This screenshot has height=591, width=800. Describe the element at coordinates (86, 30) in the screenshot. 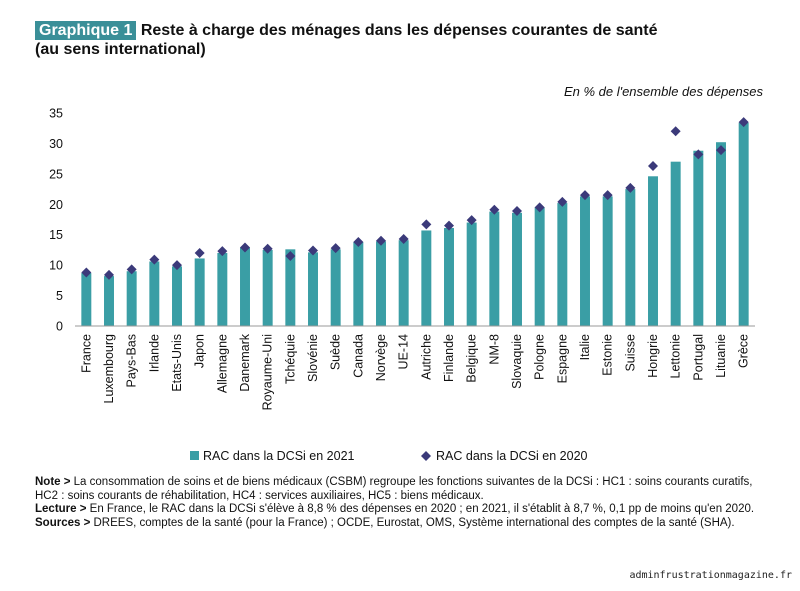

I see `figure-badge: Graphique 1` at that location.